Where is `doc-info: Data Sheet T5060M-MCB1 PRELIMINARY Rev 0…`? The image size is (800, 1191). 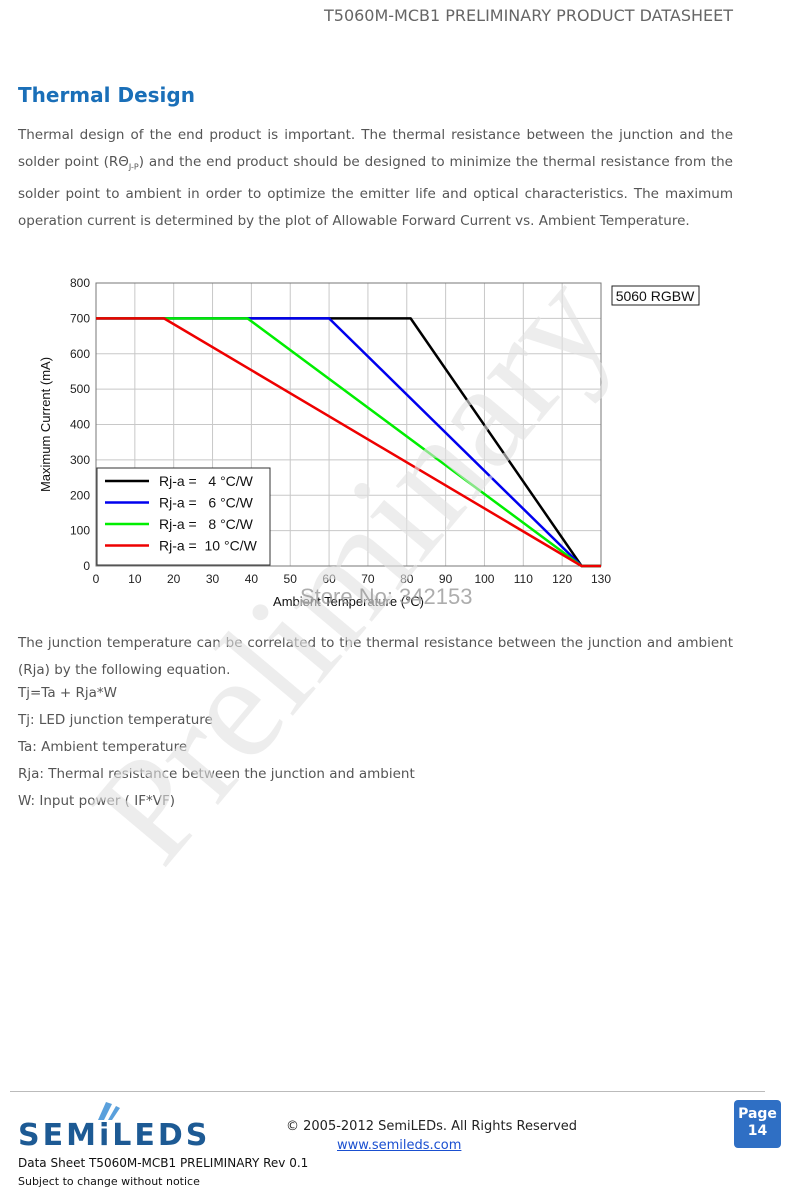
doc-info: Data Sheet T5060M-MCB1 PRELIMINARY Rev 0… is located at coordinates (163, 1163).